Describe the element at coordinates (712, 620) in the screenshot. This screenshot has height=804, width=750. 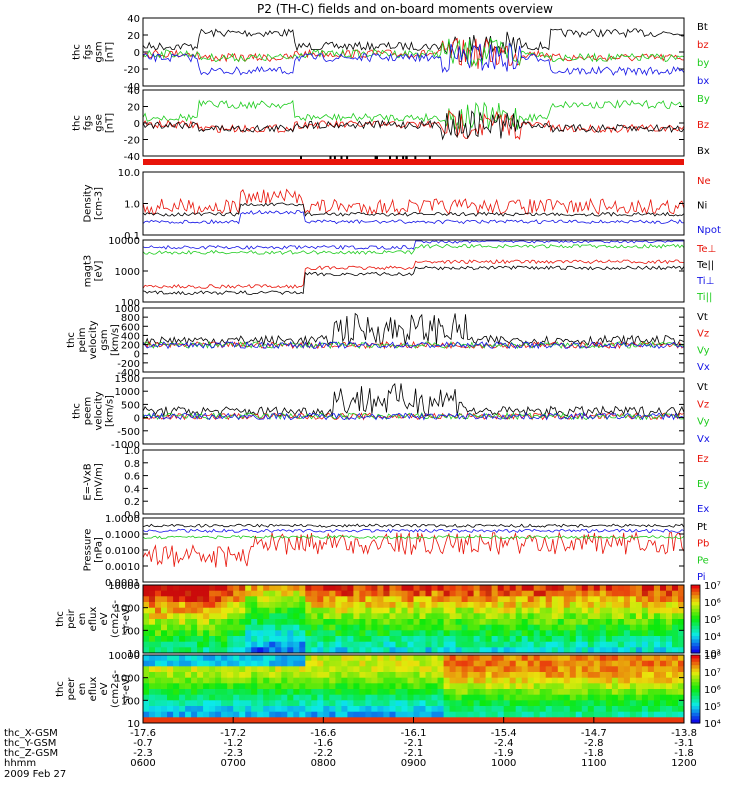
I see `colorbar-tick-label: 10⁵` at that location.